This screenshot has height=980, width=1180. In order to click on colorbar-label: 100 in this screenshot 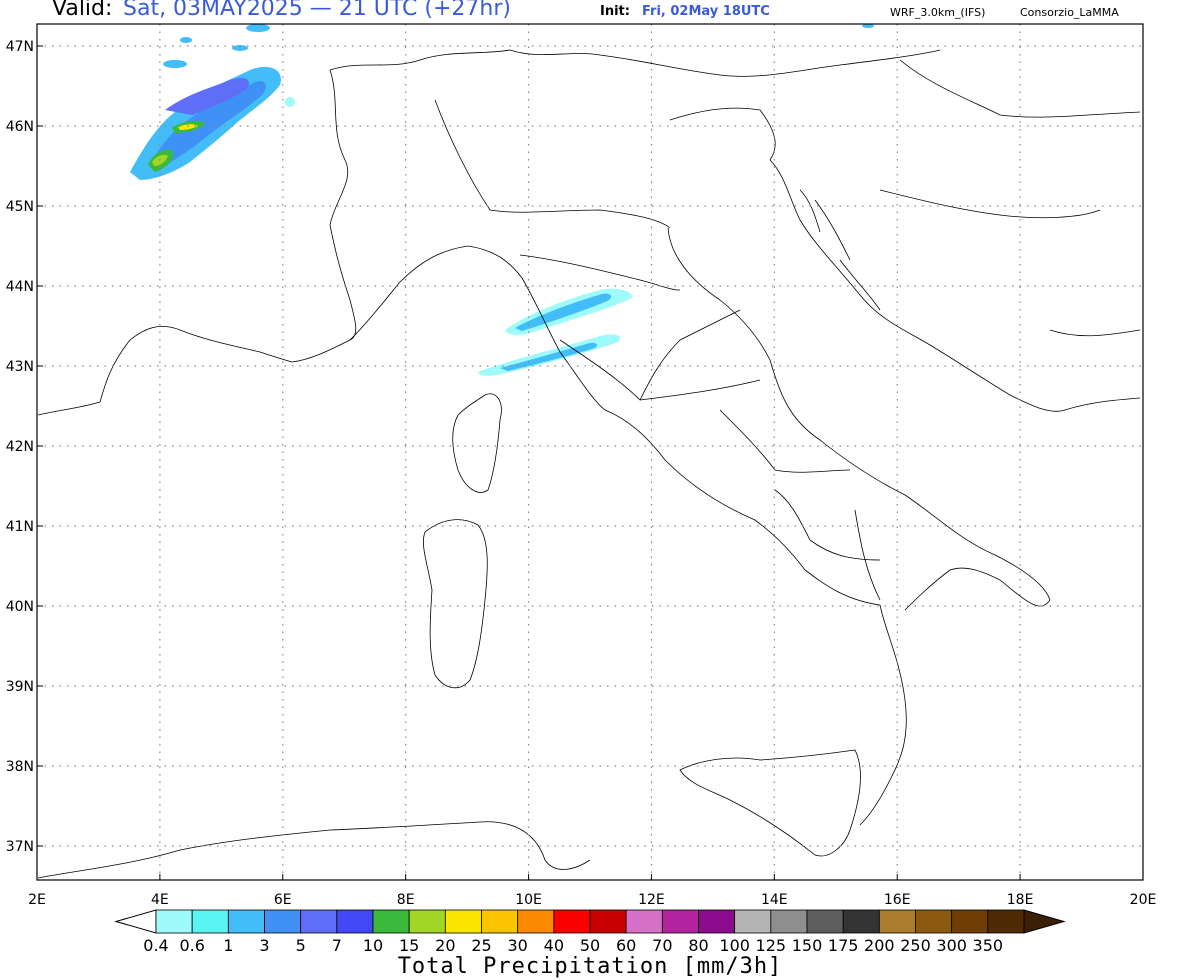, I will do `click(734, 945)`.